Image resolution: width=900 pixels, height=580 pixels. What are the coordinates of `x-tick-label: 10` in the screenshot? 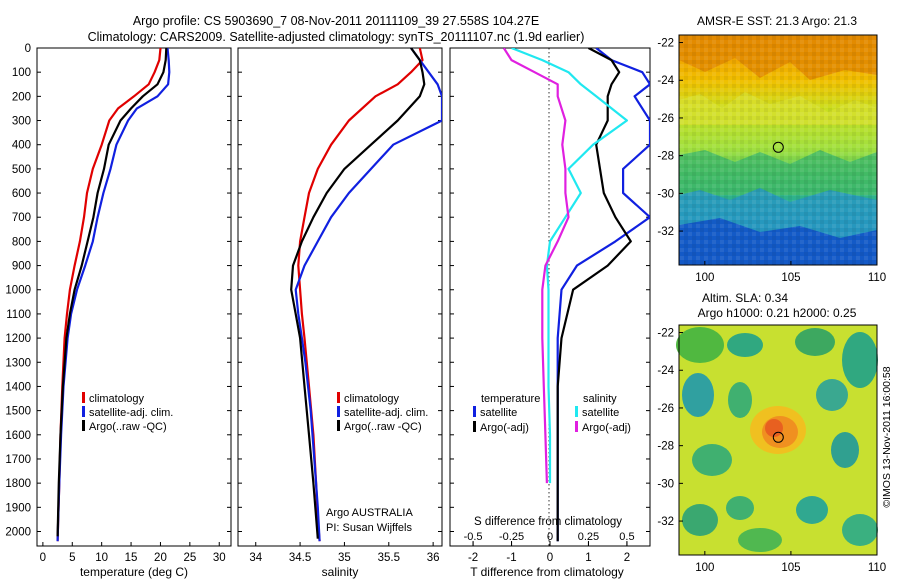 It's located at (101, 558).